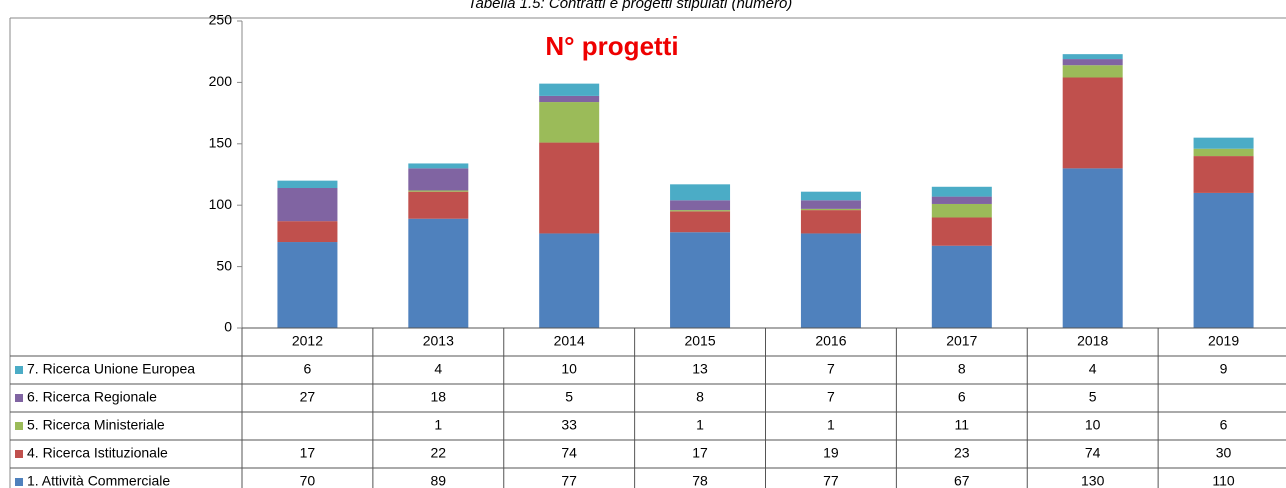  I want to click on legend-label: 4. Ricerca Istituzionale, so click(97, 453).